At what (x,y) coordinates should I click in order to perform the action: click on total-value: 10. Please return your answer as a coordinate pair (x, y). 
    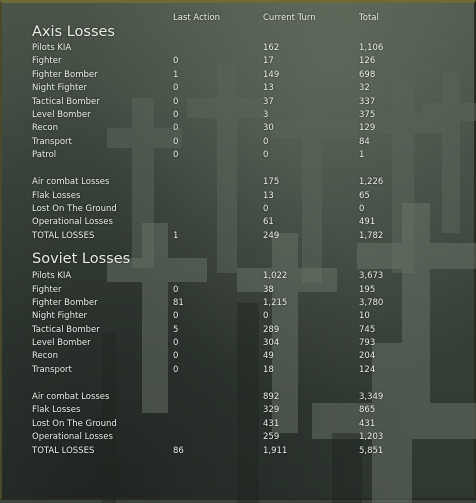
    Looking at the image, I should click on (364, 316).